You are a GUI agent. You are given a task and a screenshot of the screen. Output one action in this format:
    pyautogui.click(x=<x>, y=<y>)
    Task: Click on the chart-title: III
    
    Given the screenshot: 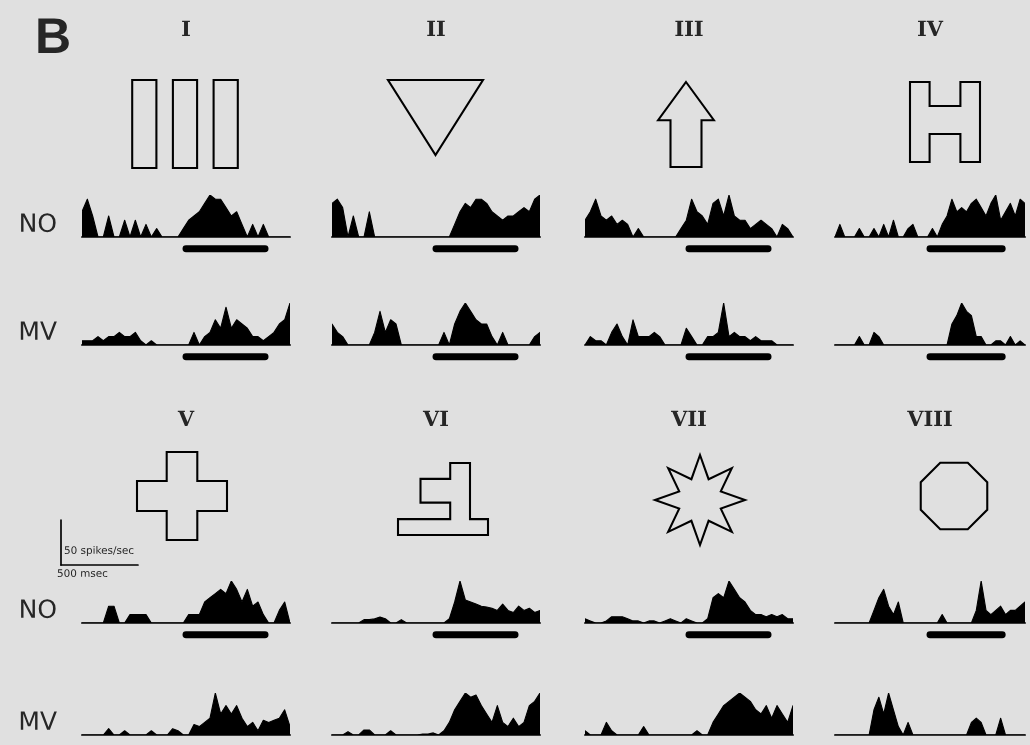 What is the action you would take?
    pyautogui.click(x=689, y=28)
    